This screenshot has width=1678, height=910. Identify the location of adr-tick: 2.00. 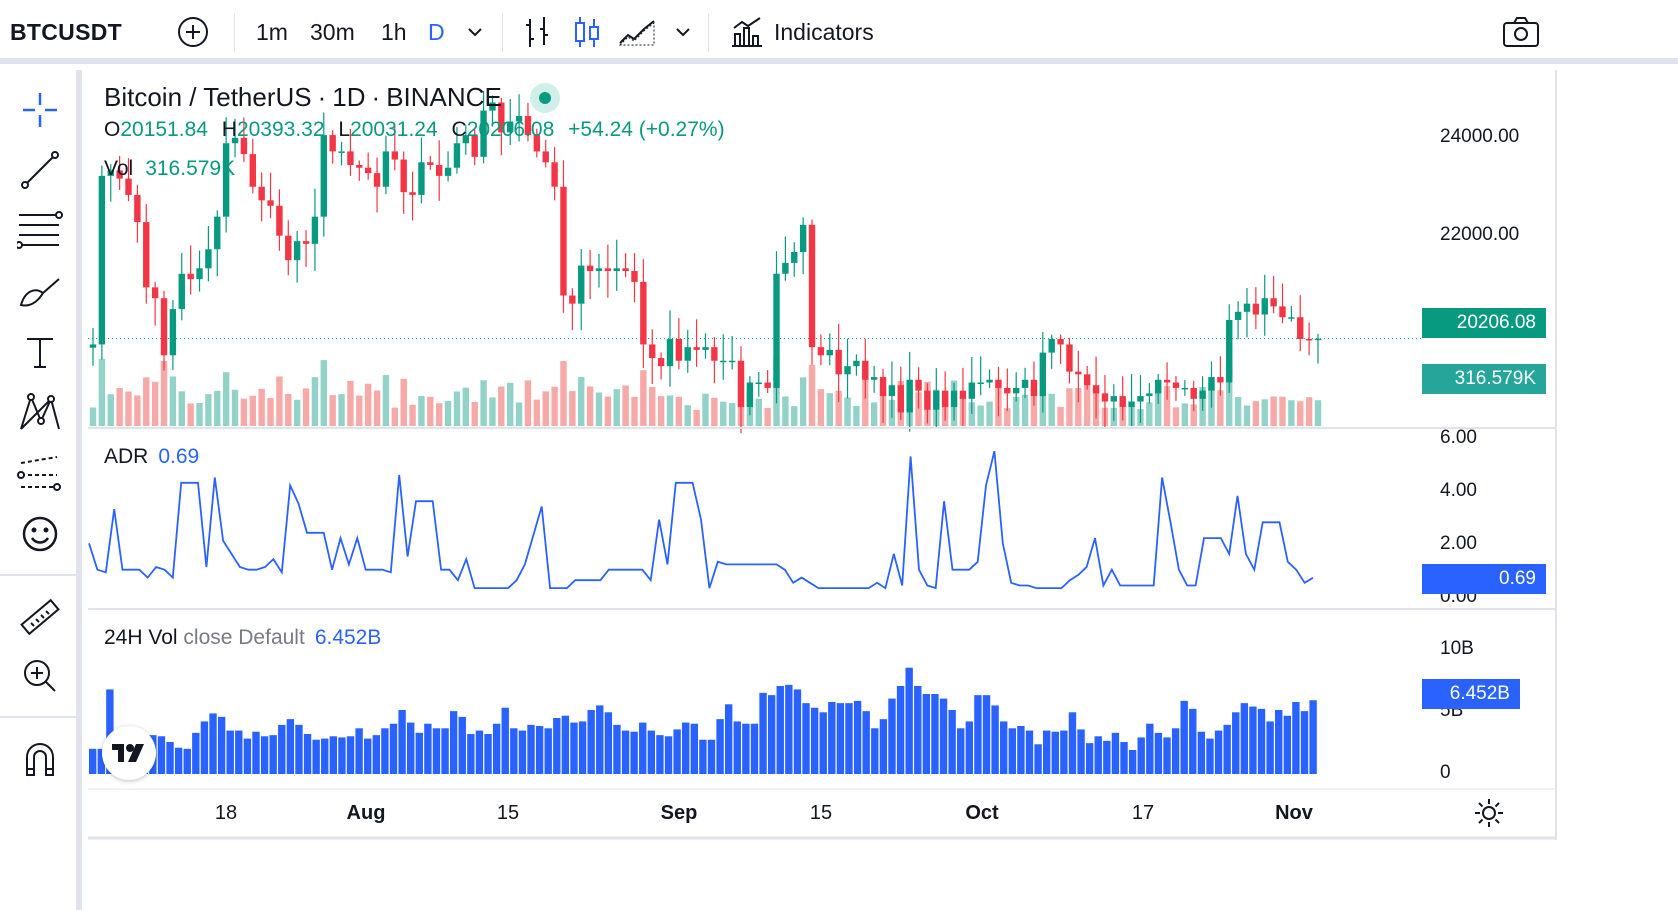
(1458, 543).